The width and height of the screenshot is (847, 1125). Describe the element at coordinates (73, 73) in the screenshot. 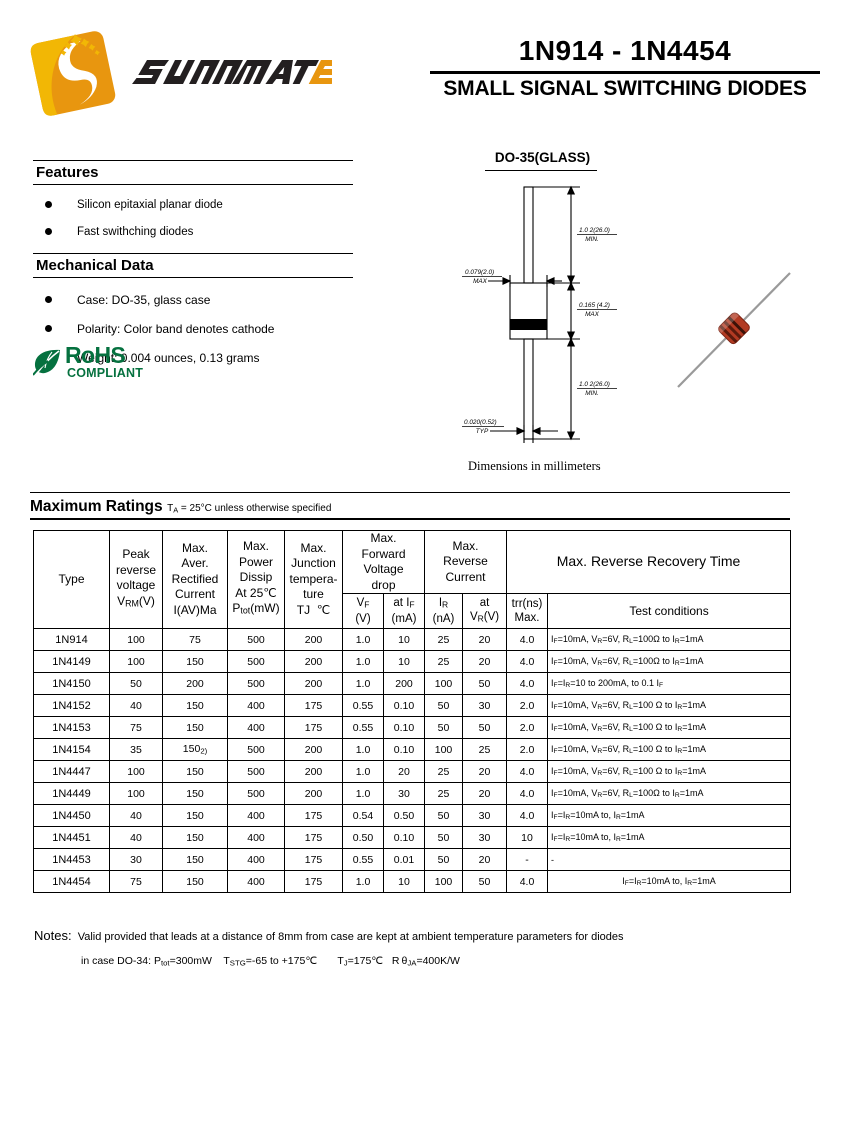

I see `sunmate-diamond-icon` at that location.